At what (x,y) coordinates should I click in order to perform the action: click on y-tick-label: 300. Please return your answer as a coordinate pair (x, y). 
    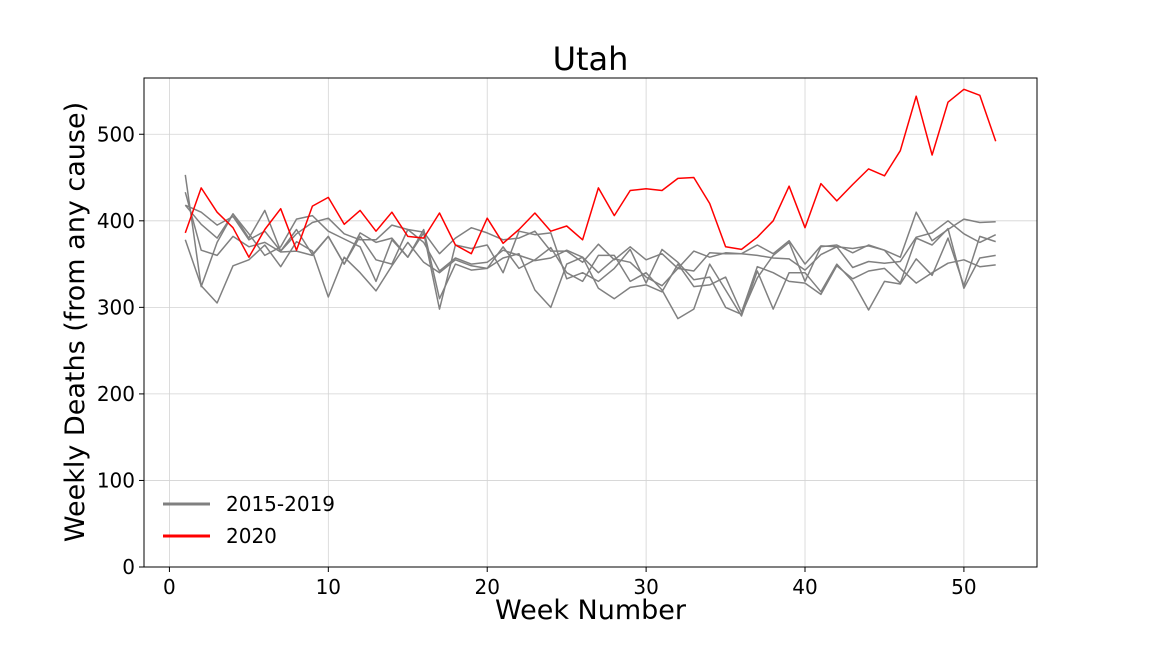
    Looking at the image, I should click on (116, 307).